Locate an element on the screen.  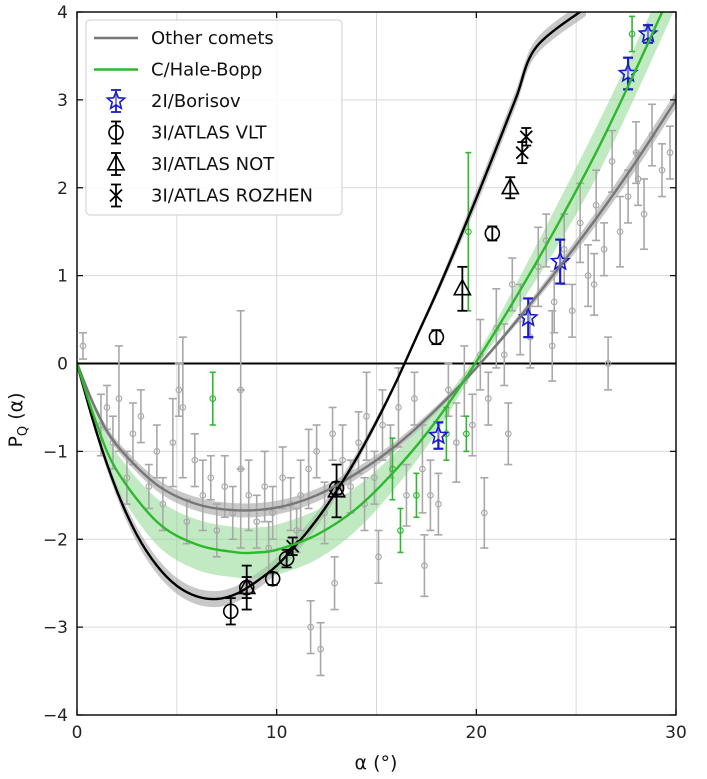
y-tick-label: −2 is located at coordinates (55, 540).